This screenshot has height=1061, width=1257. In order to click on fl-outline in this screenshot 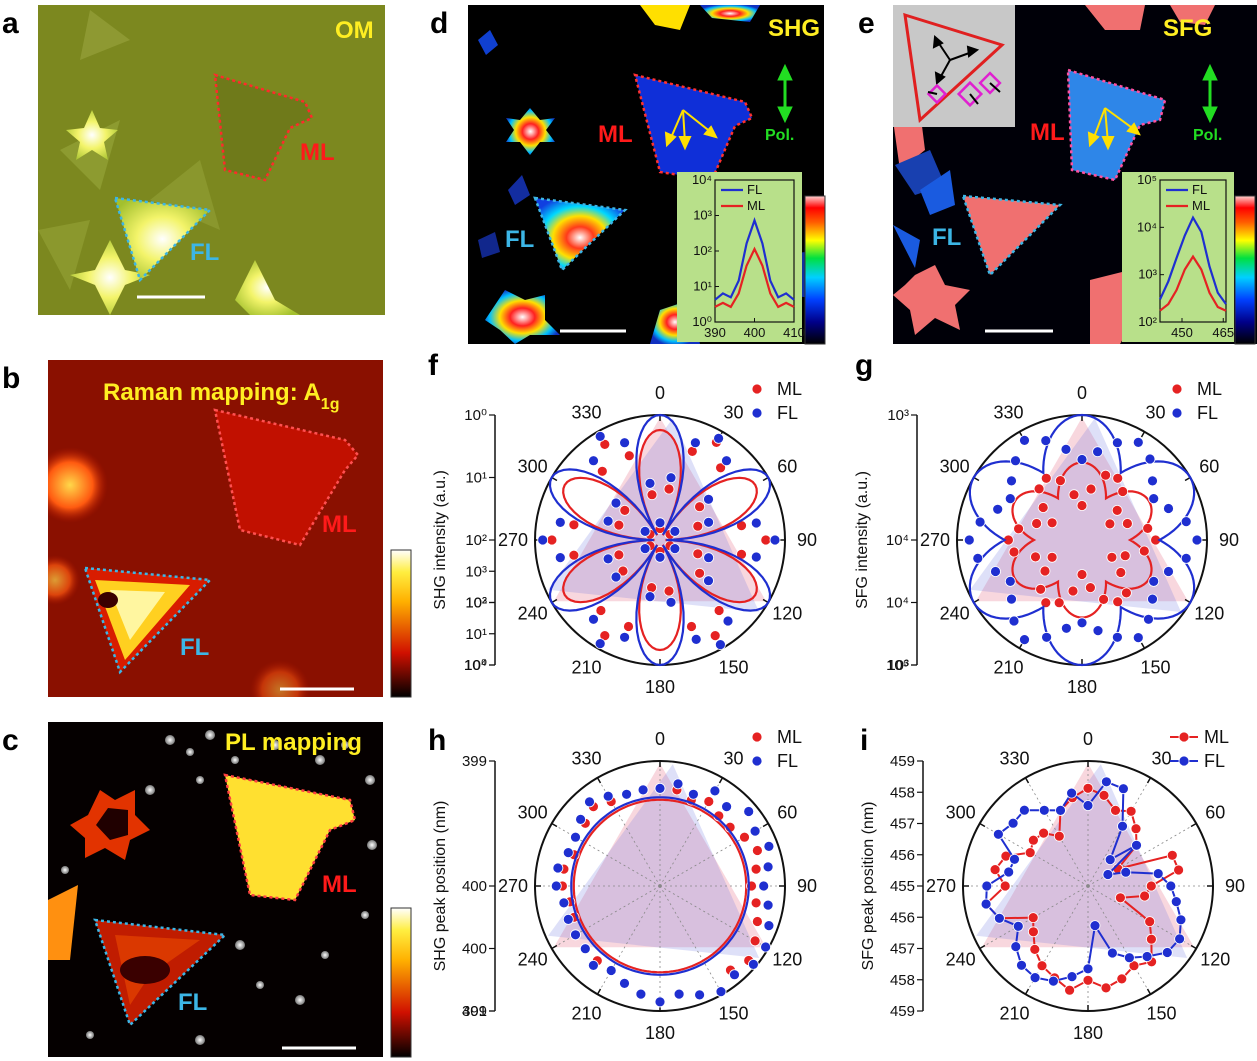, I will do `click(580, 234)`.